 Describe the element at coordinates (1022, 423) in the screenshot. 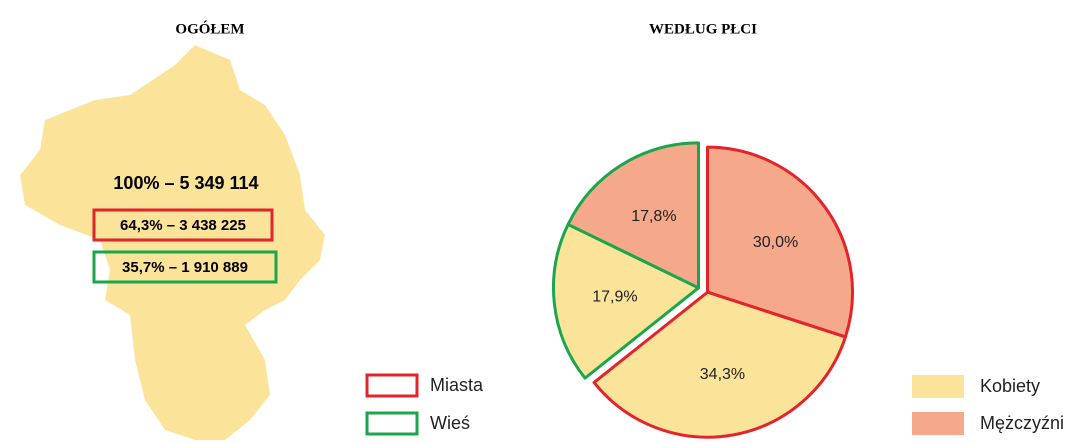

I see `legend-label: Mężczyźni` at that location.